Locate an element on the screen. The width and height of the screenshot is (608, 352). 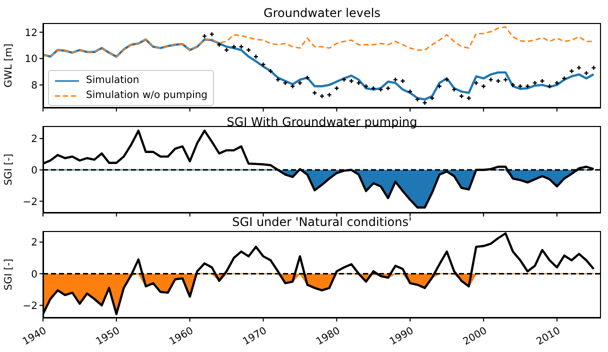
chart-title: SGI With Groundwater pumping is located at coordinates (322, 122).